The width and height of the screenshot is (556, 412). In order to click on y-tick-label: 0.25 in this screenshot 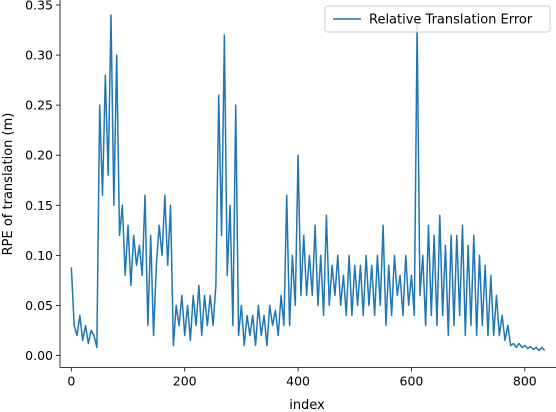, I will do `click(39, 105)`.